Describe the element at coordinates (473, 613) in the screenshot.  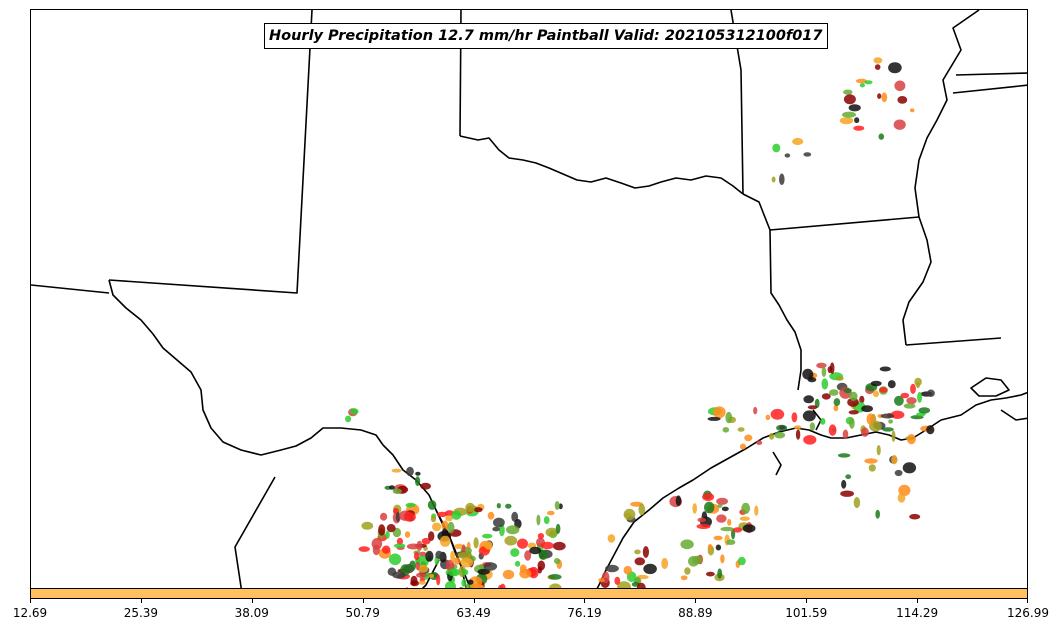
I see `colorbar-tick-label: 63.49` at that location.